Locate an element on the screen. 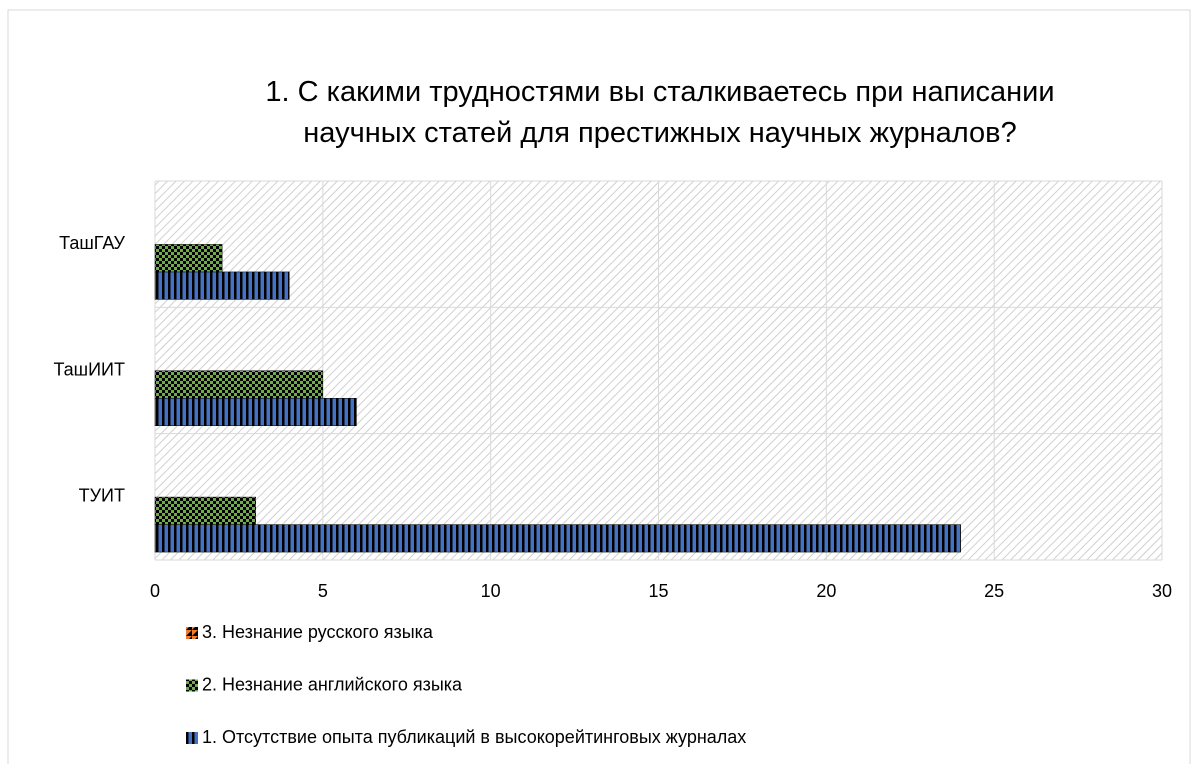 Image resolution: width=1194 pixels, height=764 pixels. legend-label: 2. Незнание английского языка is located at coordinates (332, 684).